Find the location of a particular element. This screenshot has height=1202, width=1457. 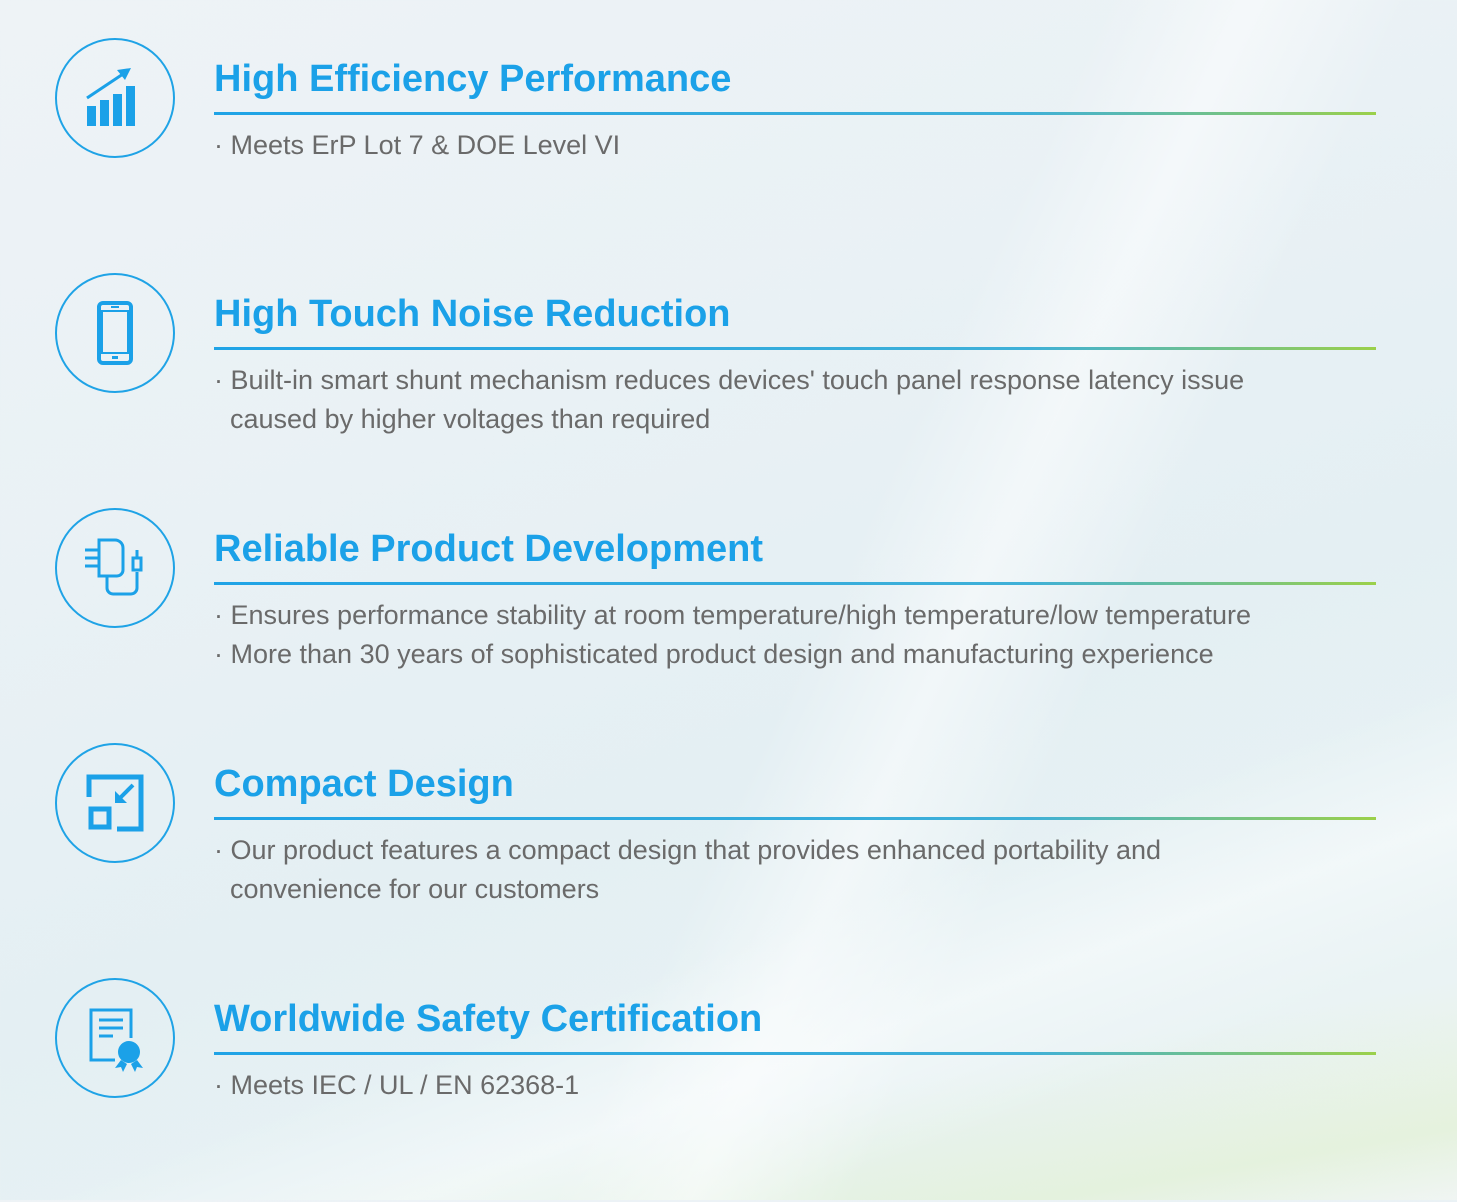

bullet-item: · Meets IEC / UL / EN 62368-1 is located at coordinates (397, 1085).